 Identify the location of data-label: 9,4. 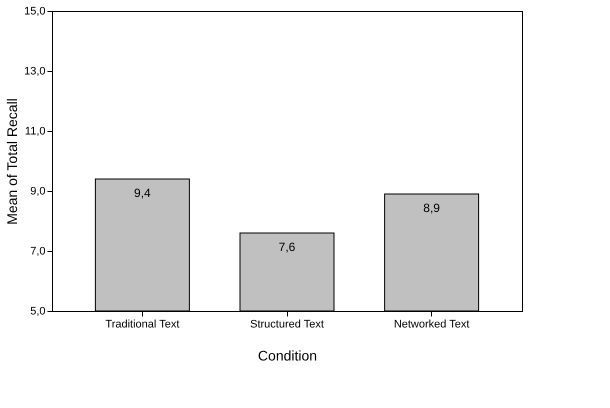
(143, 193).